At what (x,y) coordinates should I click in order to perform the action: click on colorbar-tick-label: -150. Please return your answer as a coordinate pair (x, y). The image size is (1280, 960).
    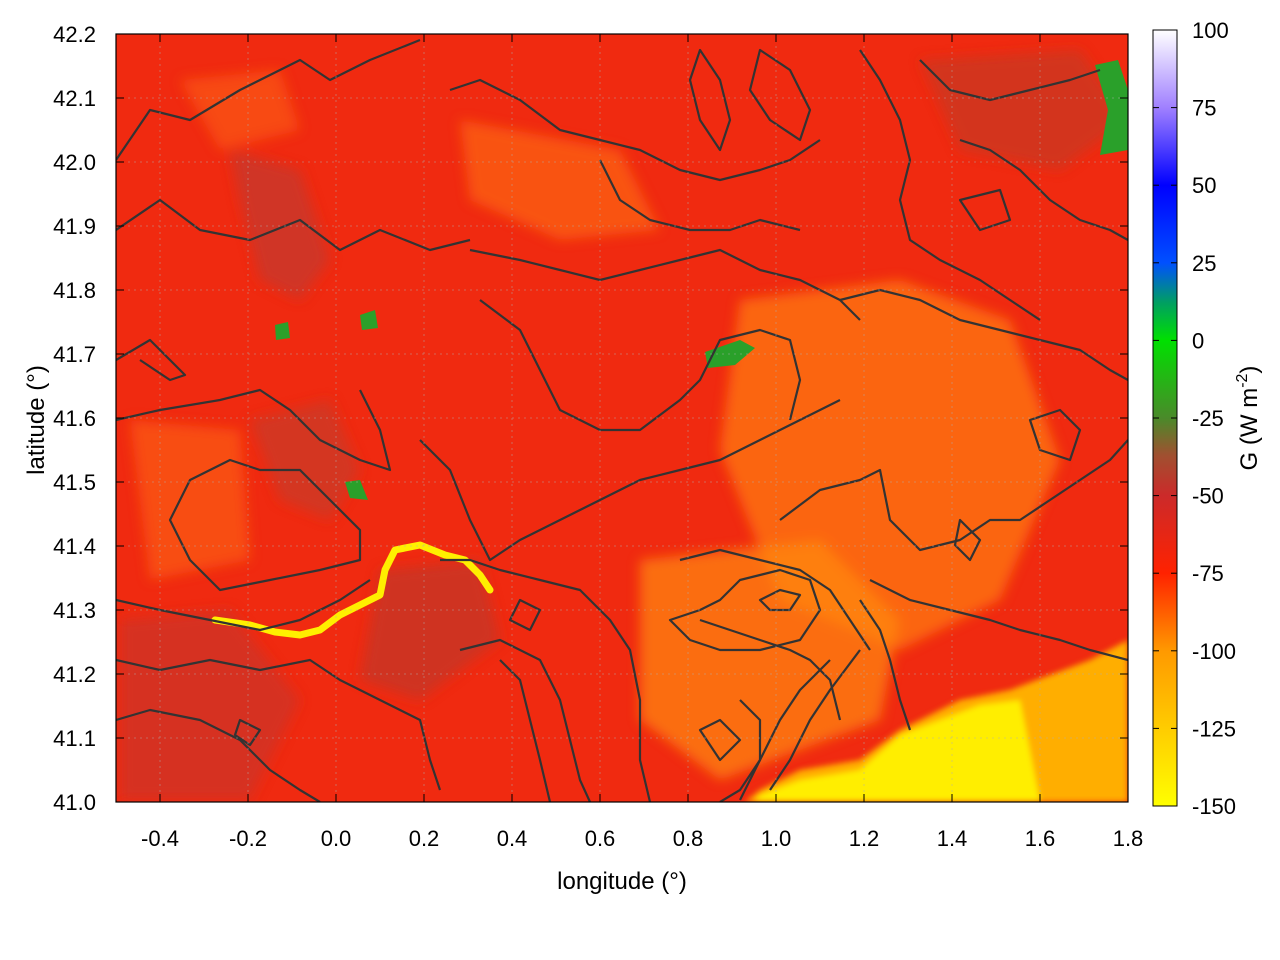
    Looking at the image, I should click on (1214, 806).